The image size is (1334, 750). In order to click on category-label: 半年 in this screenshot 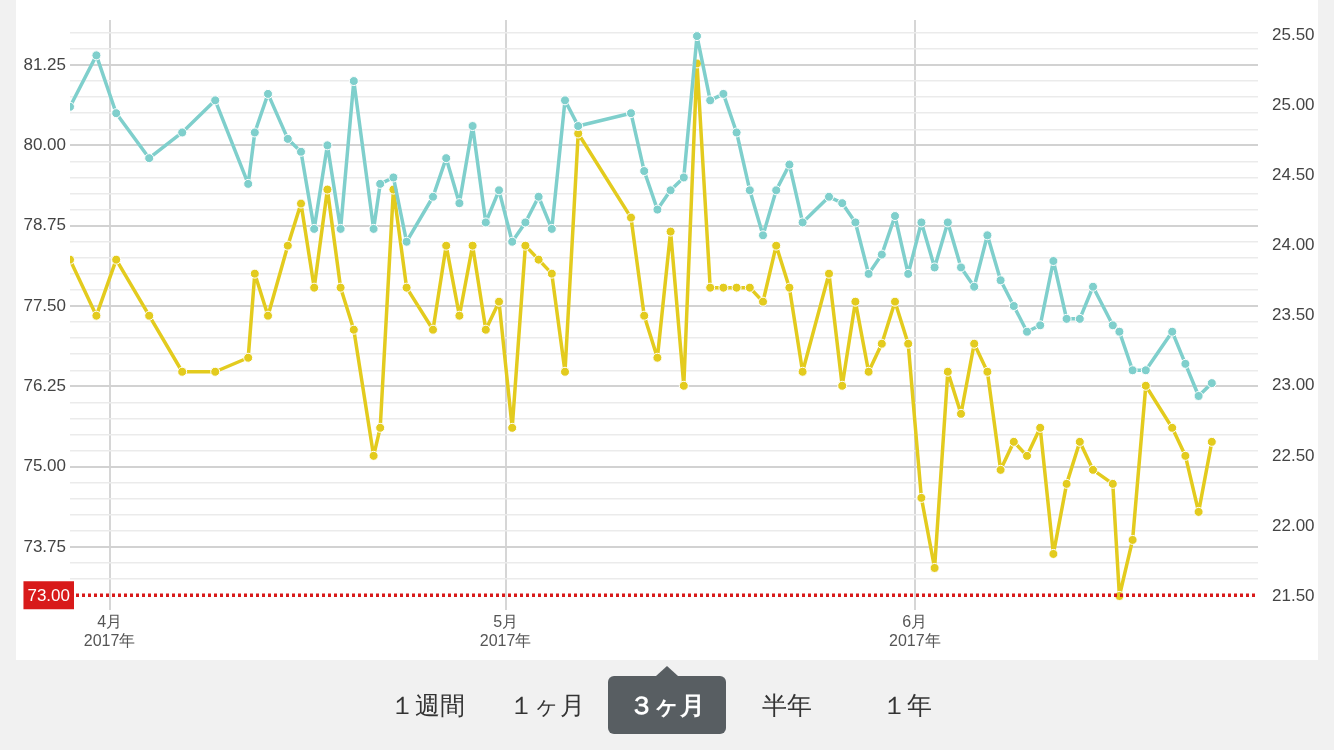, I will do `click(787, 705)`.